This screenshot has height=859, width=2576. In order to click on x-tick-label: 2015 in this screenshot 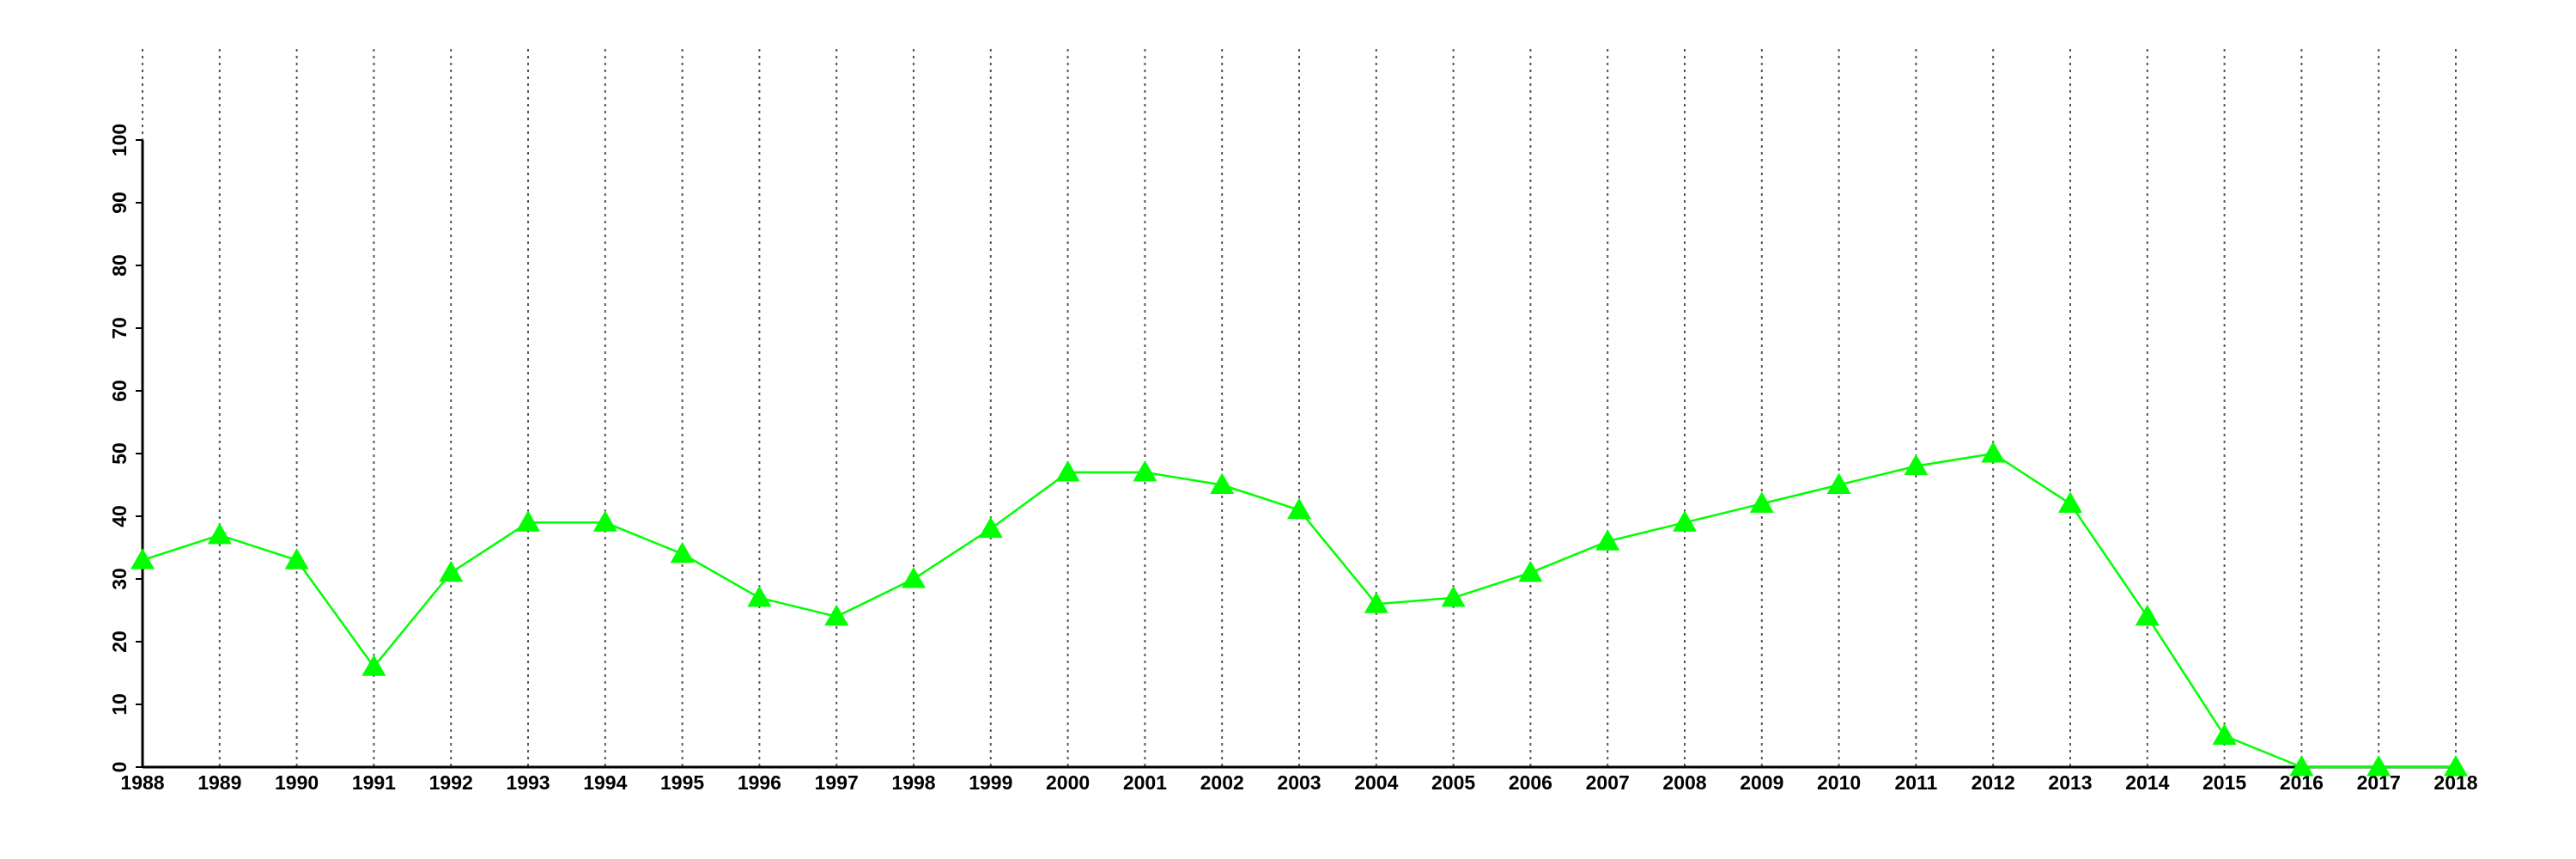, I will do `click(2224, 783)`.